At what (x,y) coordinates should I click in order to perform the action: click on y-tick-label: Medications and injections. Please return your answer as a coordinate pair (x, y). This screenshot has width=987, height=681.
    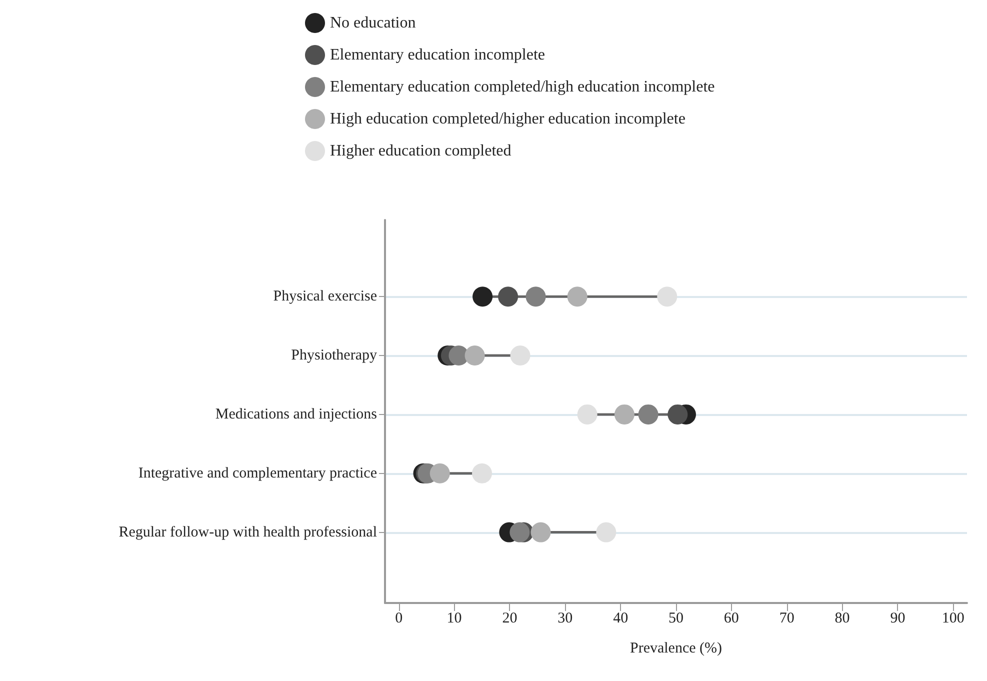
    Looking at the image, I should click on (296, 414).